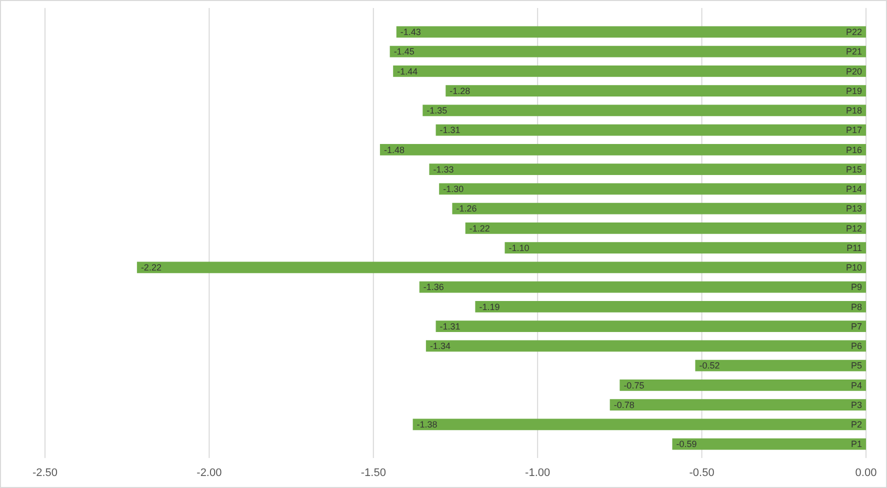 The width and height of the screenshot is (887, 488). What do you see at coordinates (151, 267) in the screenshot?
I see `data-label: -2.22` at bounding box center [151, 267].